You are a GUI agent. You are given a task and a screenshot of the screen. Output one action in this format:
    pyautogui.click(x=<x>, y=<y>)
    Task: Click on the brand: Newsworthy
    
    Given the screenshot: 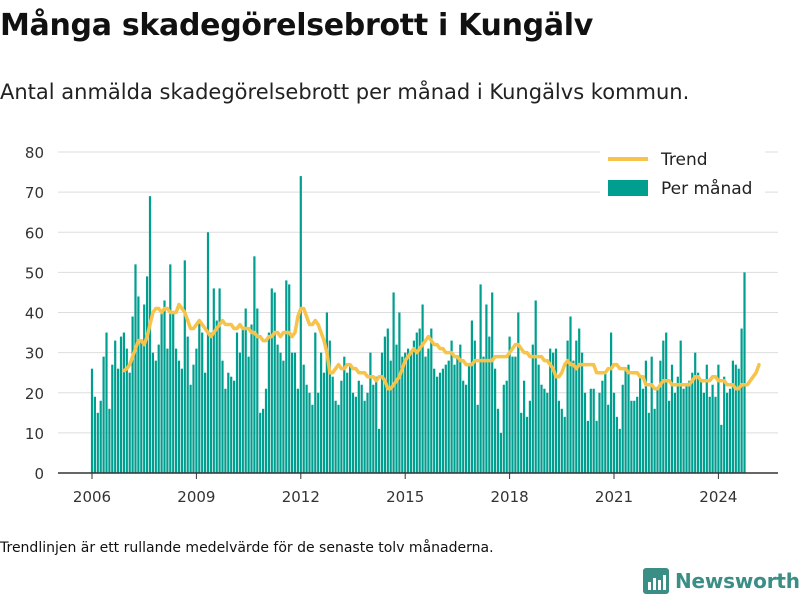 What is the action you would take?
    pyautogui.click(x=721, y=581)
    